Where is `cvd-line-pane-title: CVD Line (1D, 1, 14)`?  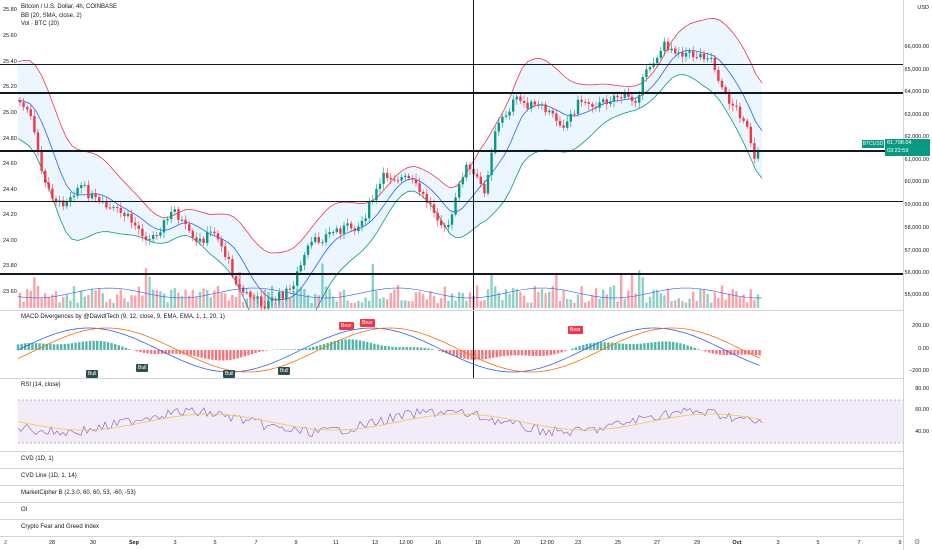 cvd-line-pane-title: CVD Line (1D, 1, 14) is located at coordinates (49, 476).